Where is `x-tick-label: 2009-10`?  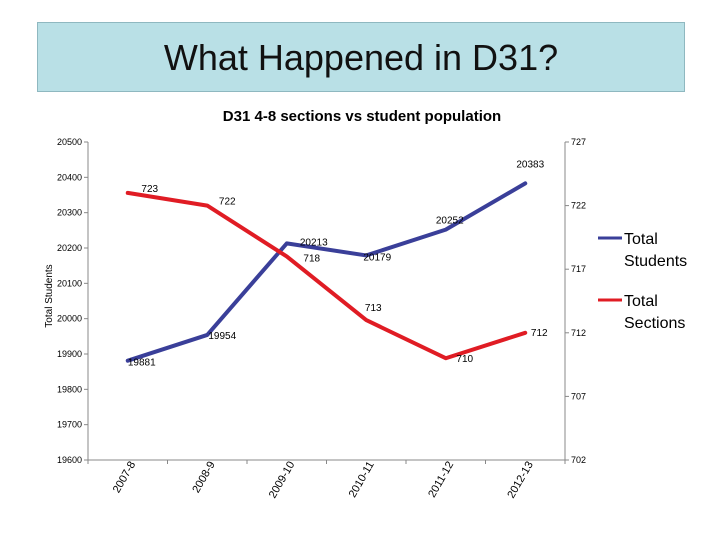 x-tick-label: 2009-10 is located at coordinates (282, 480).